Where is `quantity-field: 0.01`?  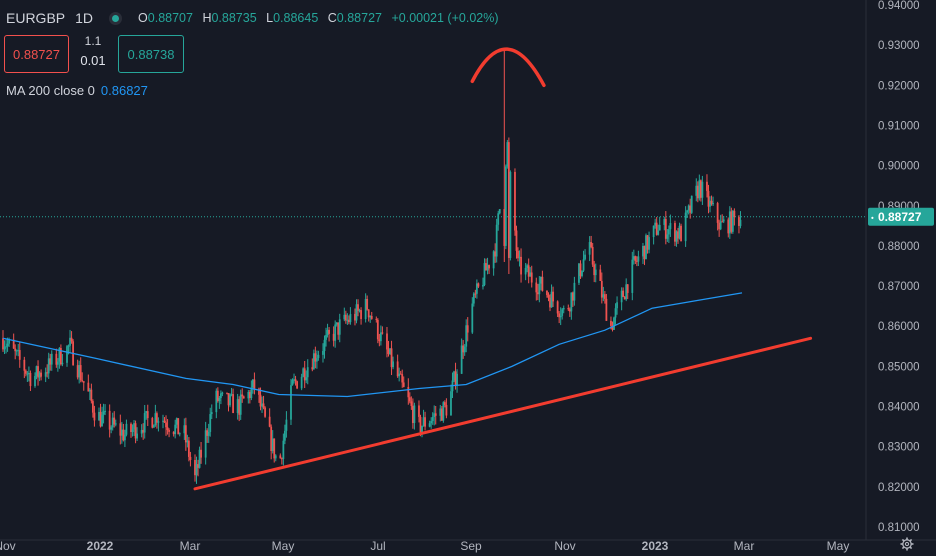 quantity-field: 0.01 is located at coordinates (93, 60).